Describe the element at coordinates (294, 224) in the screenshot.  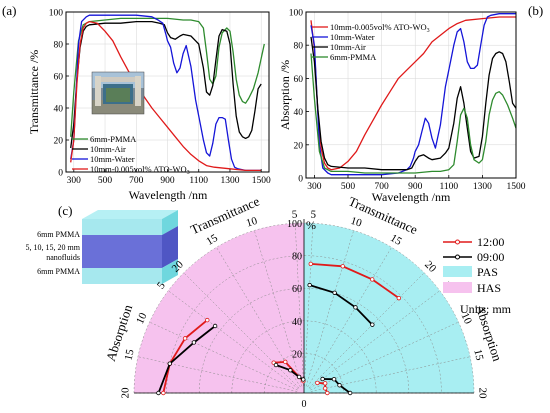
I see `polar-radial-label-5: 100` at that location.